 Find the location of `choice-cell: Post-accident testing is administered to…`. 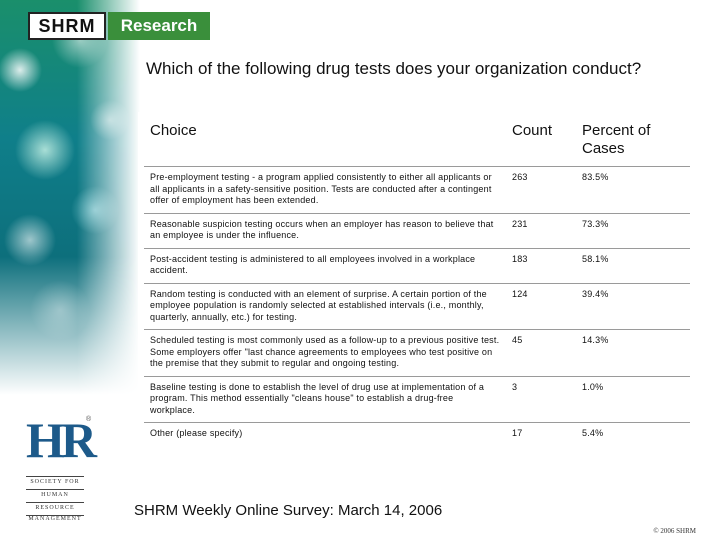

choice-cell: Post-accident testing is administered to… is located at coordinates (325, 266).